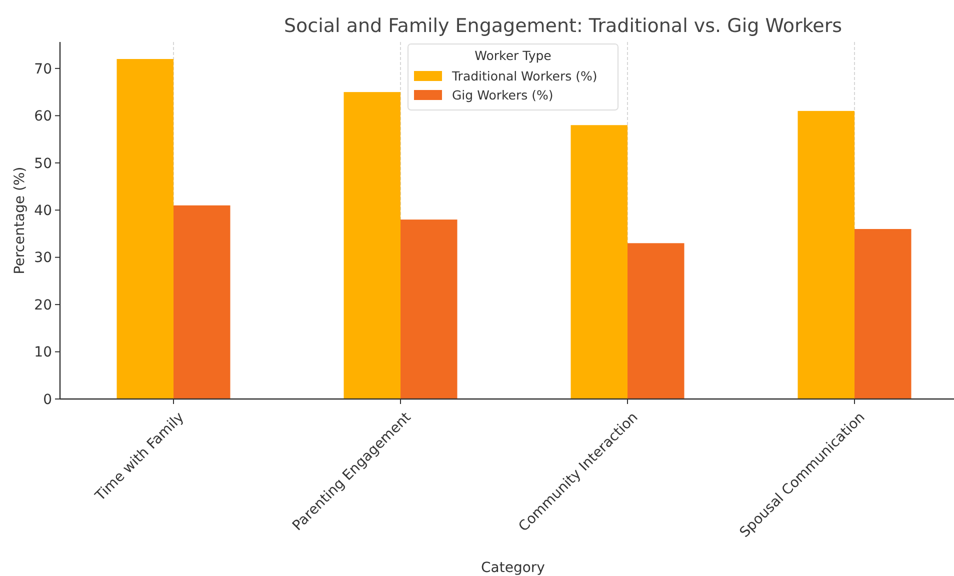 The image size is (954, 576). Describe the element at coordinates (43, 69) in the screenshot. I see `y-tick-label: 70` at that location.